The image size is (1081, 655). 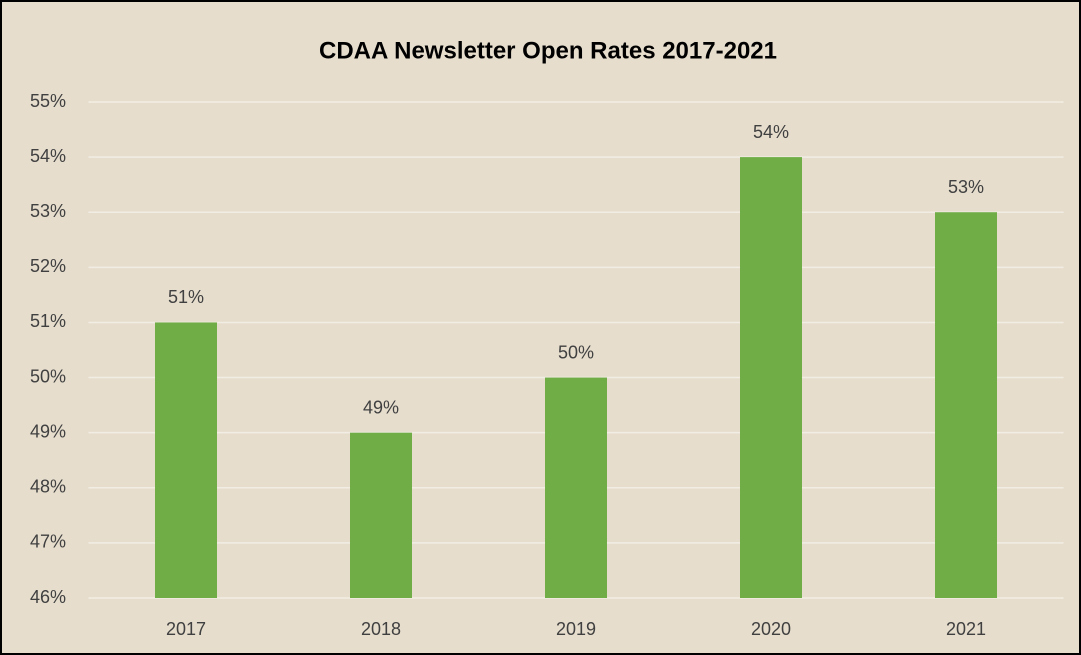 I want to click on y-tick-label: 48%, so click(x=48, y=487).